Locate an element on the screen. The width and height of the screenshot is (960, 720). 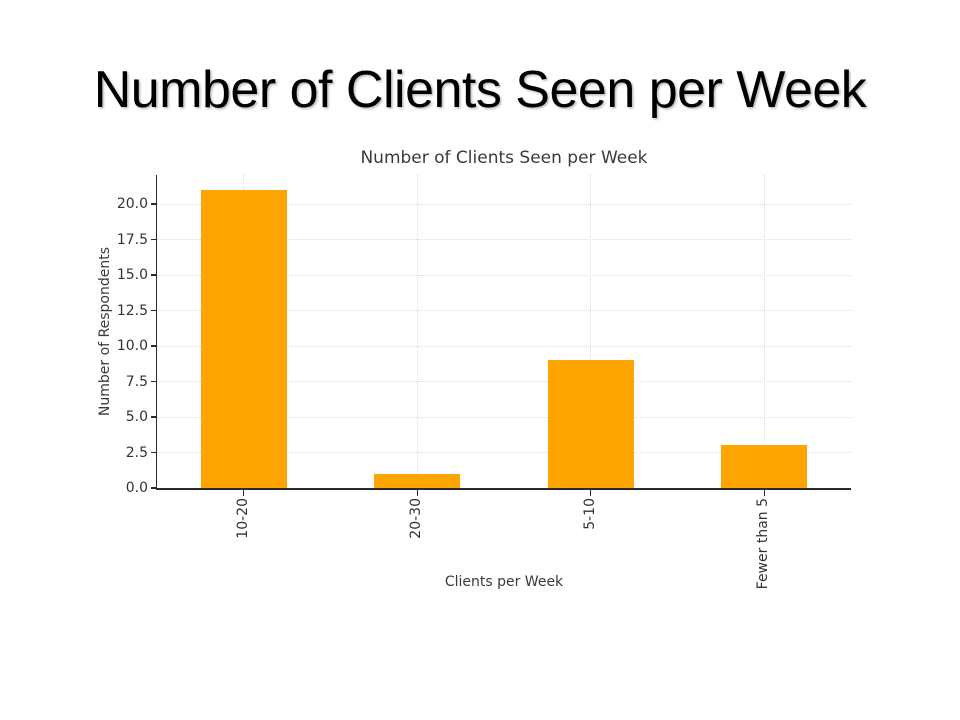
y-tick-label: 12.5 is located at coordinates (132, 310).